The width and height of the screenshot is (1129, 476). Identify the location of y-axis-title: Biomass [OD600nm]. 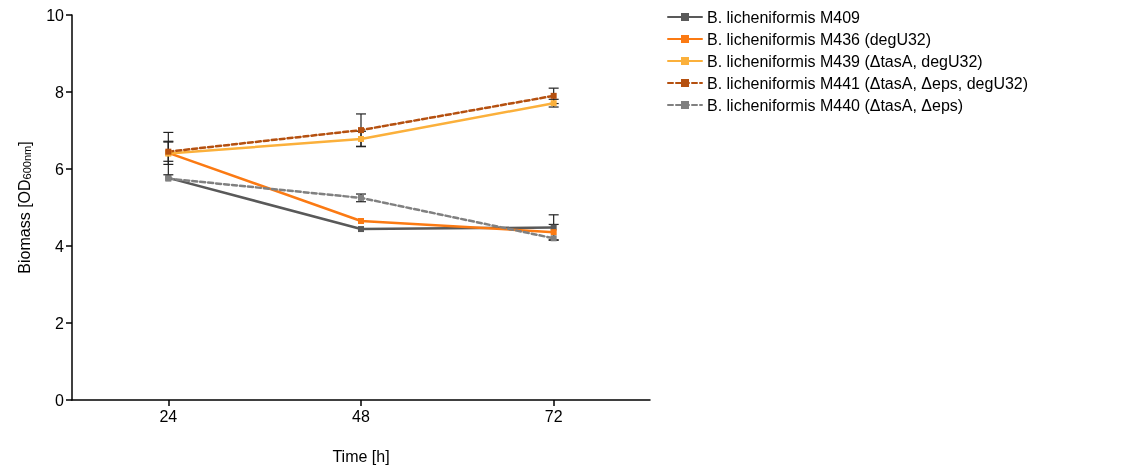
(24, 207).